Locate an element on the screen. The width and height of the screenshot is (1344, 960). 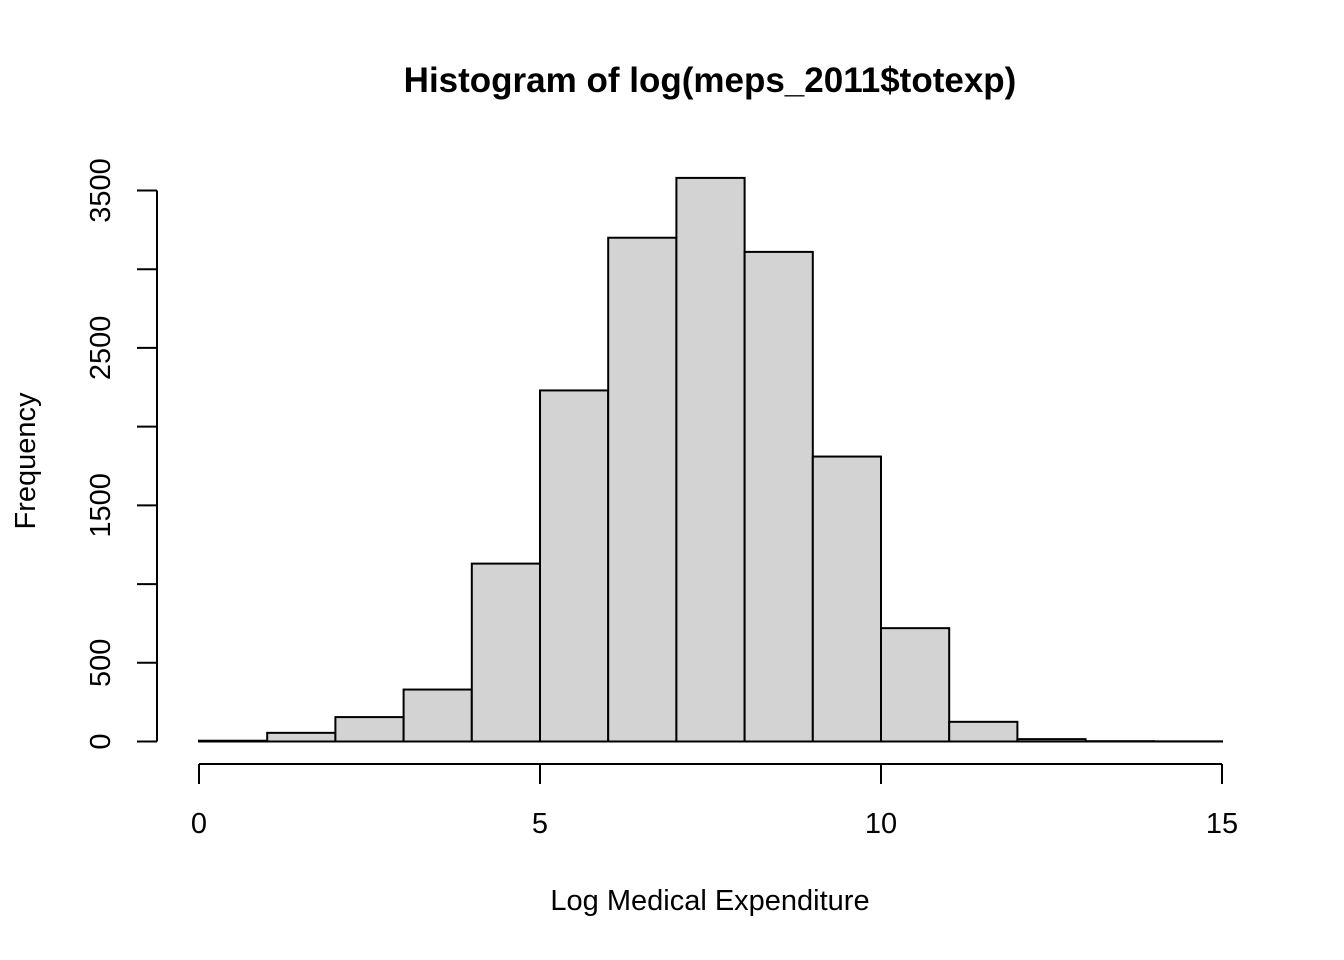
y-tick-label-1: 500 is located at coordinates (101, 663).